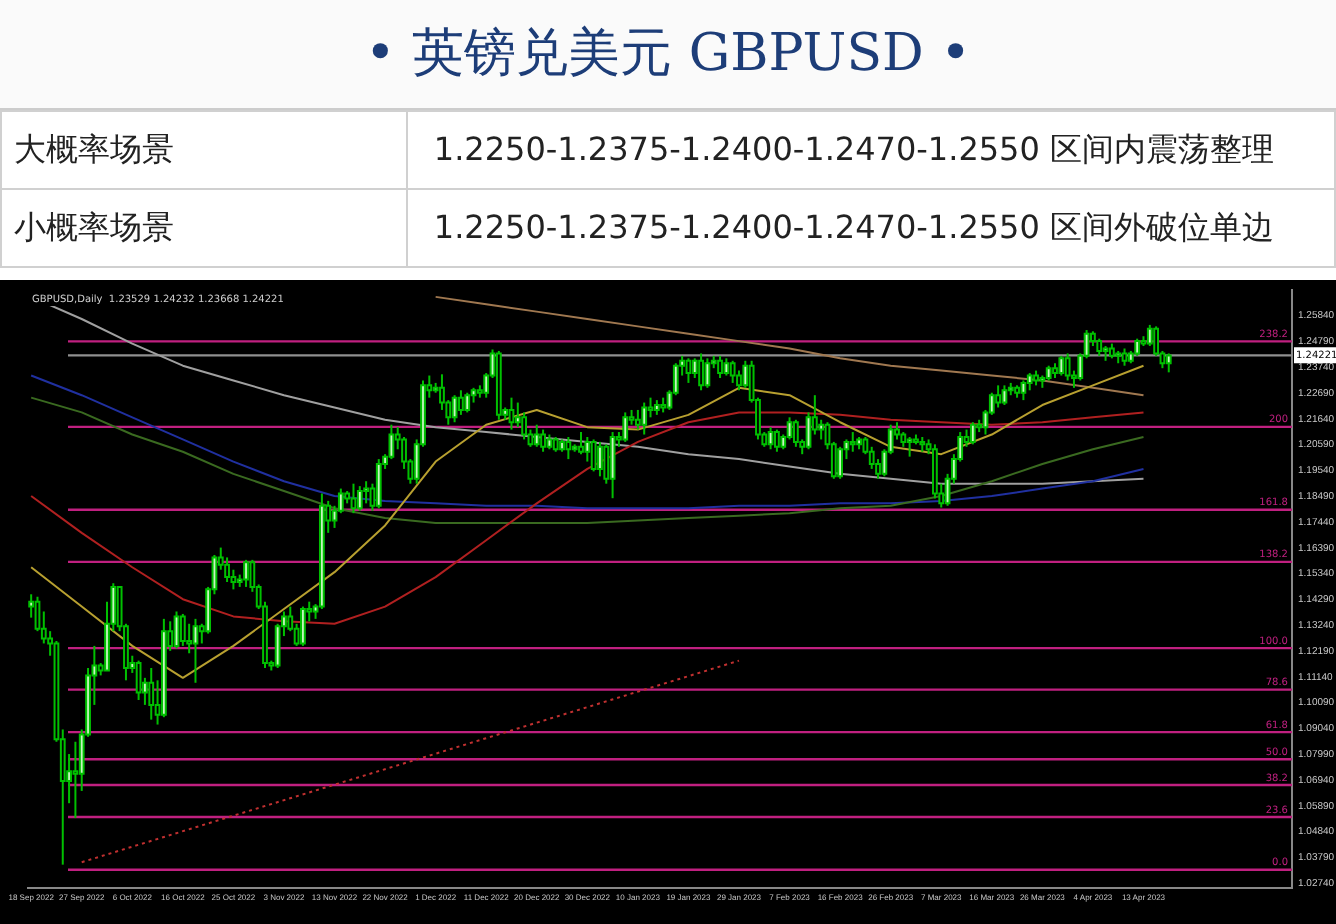 This screenshot has height=924, width=1336. What do you see at coordinates (204, 228) in the screenshot?
I see `text: 小概率场景` at bounding box center [204, 228].